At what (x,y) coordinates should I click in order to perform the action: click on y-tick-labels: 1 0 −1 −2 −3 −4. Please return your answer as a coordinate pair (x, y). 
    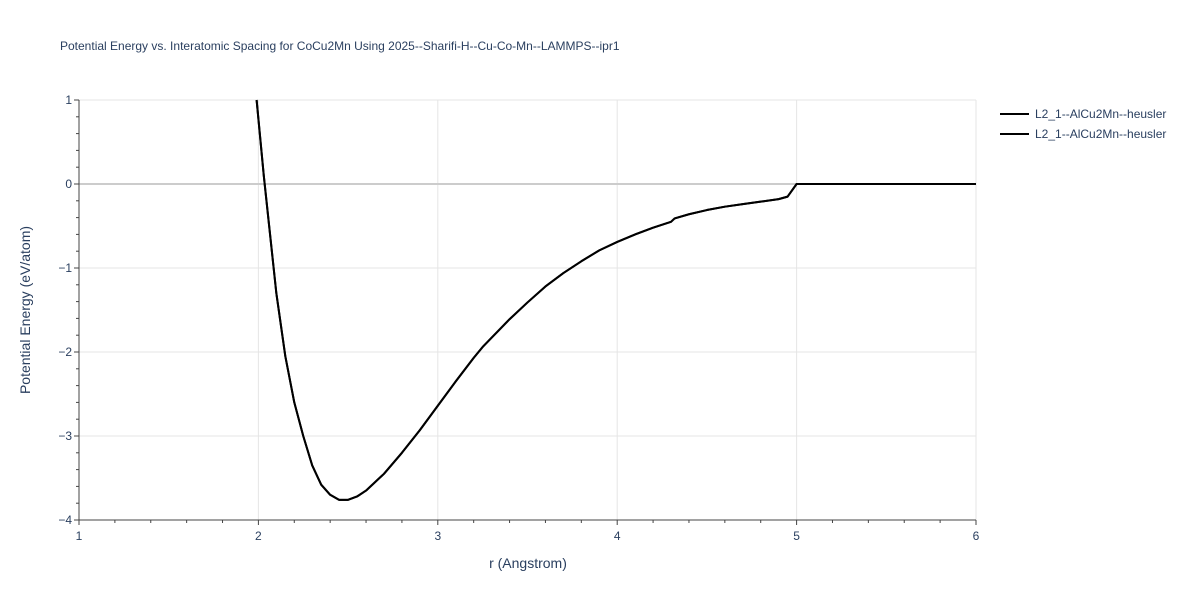
    Looking at the image, I should click on (65, 310).